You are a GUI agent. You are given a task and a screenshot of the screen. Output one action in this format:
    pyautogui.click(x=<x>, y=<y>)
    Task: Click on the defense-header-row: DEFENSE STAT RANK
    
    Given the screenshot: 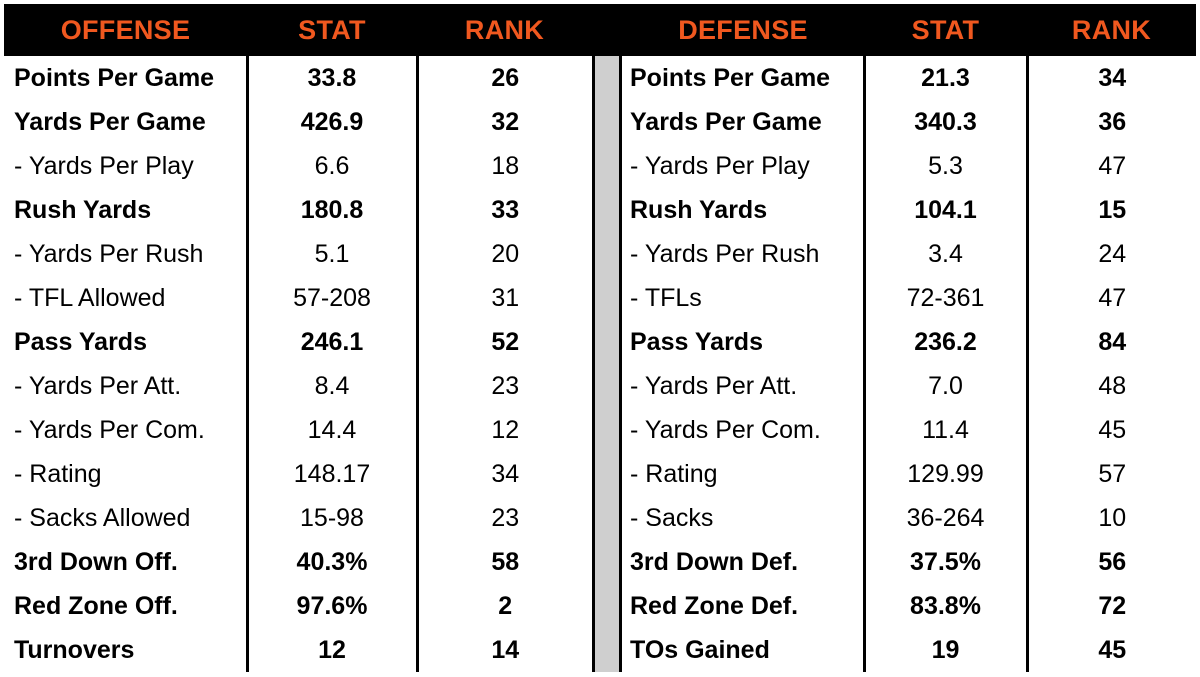 What is the action you would take?
    pyautogui.click(x=909, y=30)
    